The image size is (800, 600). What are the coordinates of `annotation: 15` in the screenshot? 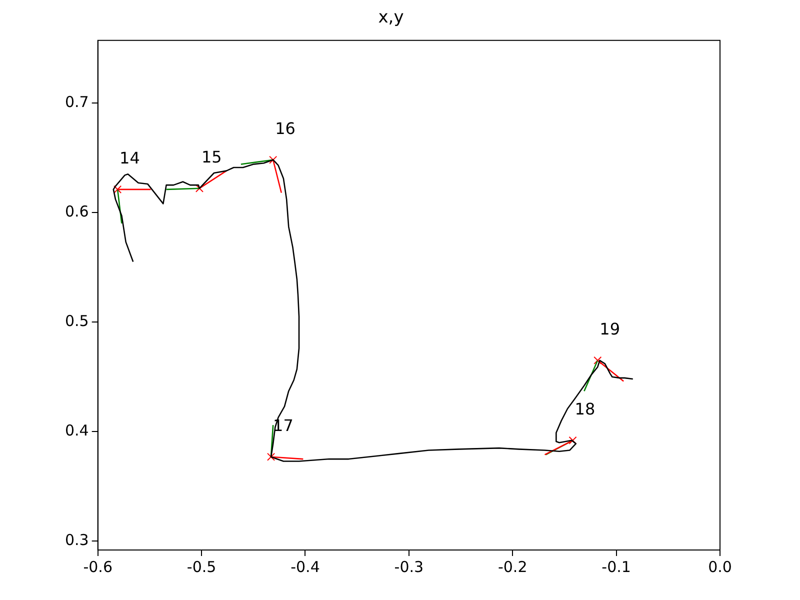 It's located at (211, 157).